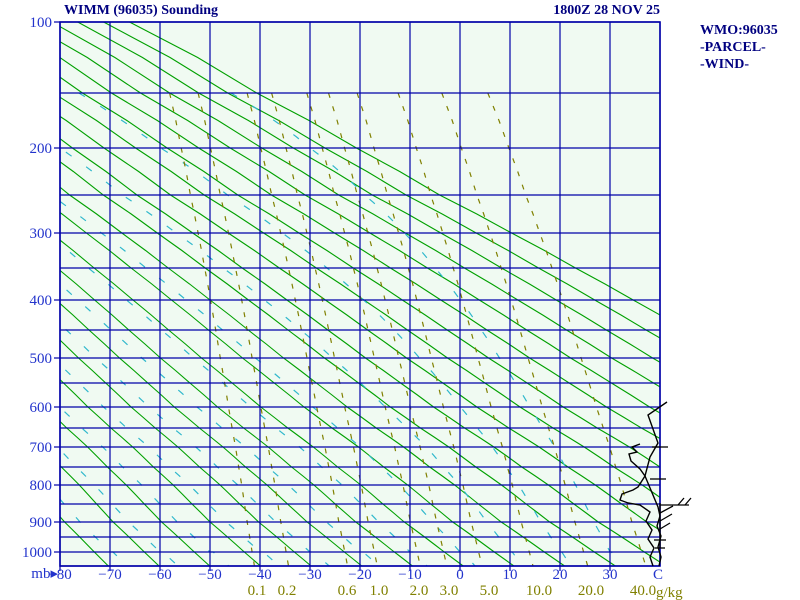 Image resolution: width=800 pixels, height=600 pixels. What do you see at coordinates (669, 592) in the screenshot?
I see `mixing-ratio-unit: g/kg` at bounding box center [669, 592].